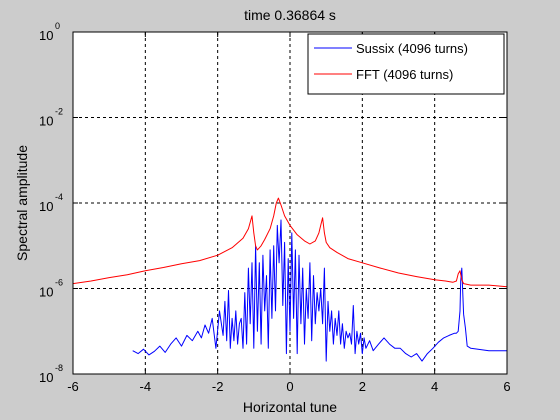 This screenshot has width=560, height=420. What do you see at coordinates (404, 74) in the screenshot?
I see `legend-entry-fft: FFT (4096 turns)` at bounding box center [404, 74].